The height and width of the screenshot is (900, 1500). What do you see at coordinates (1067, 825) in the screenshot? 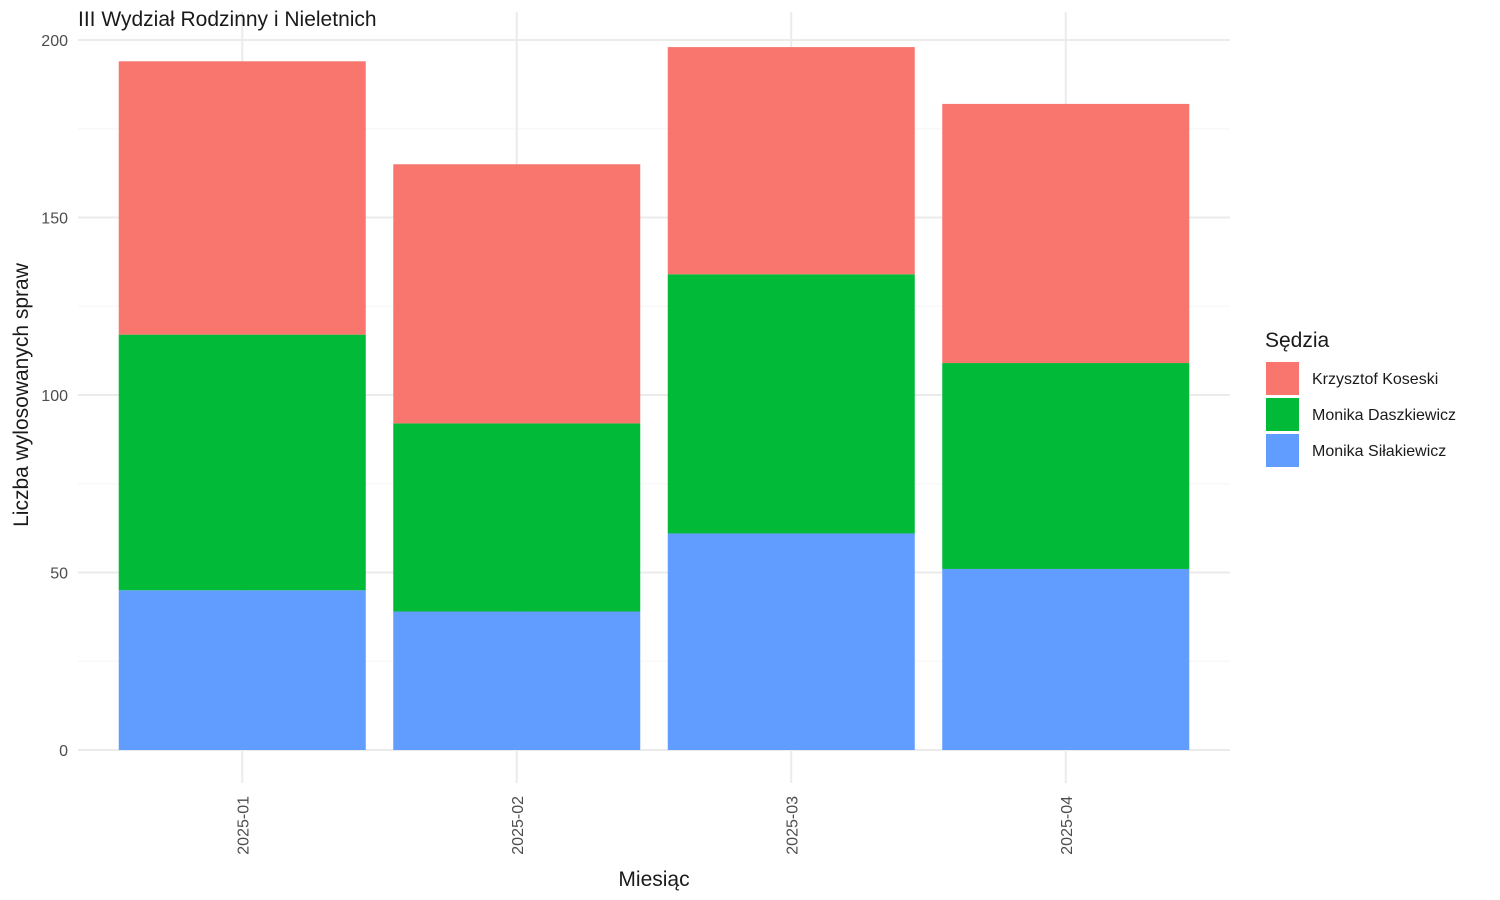
I see `x-tick-label: 2025-04` at bounding box center [1067, 825].